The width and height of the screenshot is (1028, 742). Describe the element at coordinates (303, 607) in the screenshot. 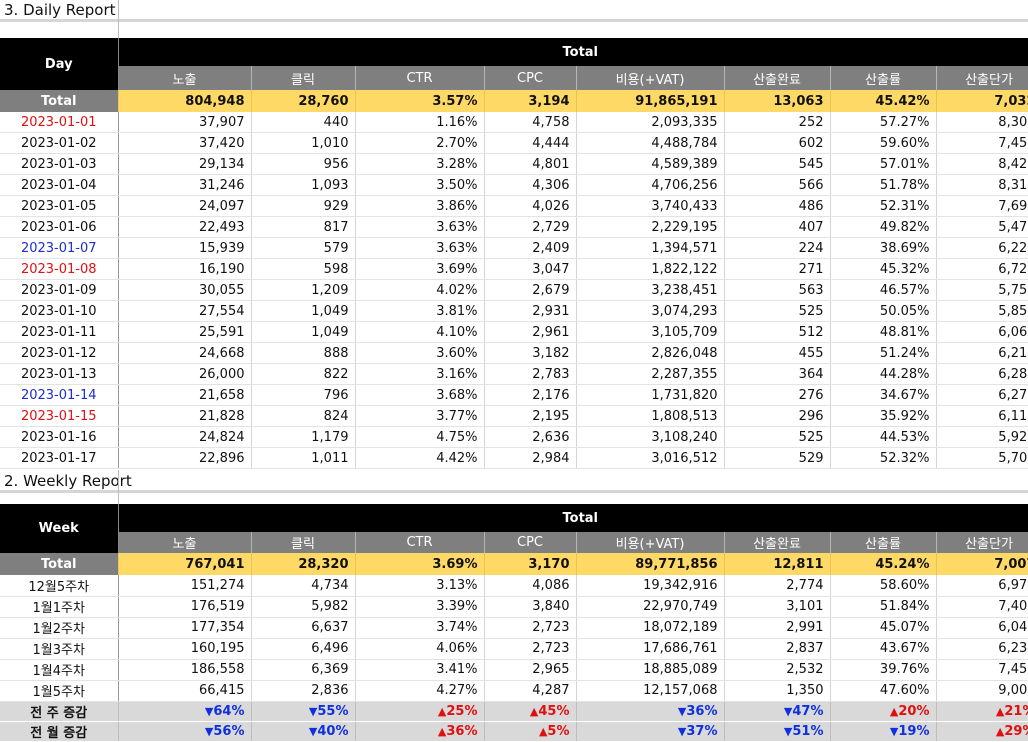

I see `data-cell: 5,982` at that location.